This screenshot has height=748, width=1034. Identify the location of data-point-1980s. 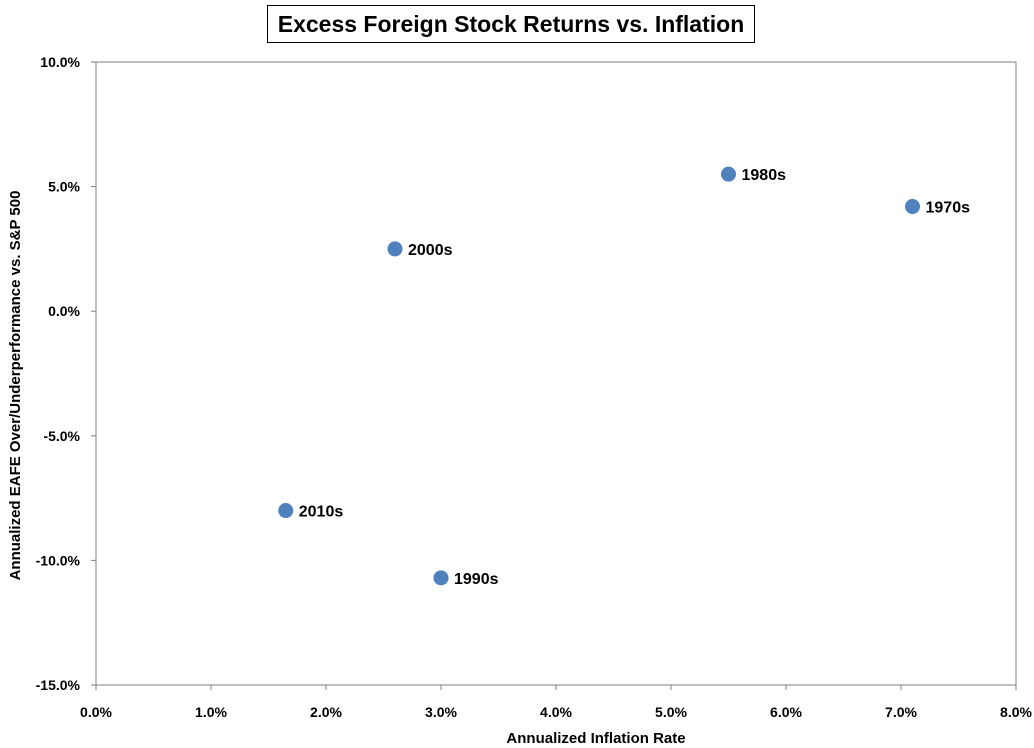
(728, 174).